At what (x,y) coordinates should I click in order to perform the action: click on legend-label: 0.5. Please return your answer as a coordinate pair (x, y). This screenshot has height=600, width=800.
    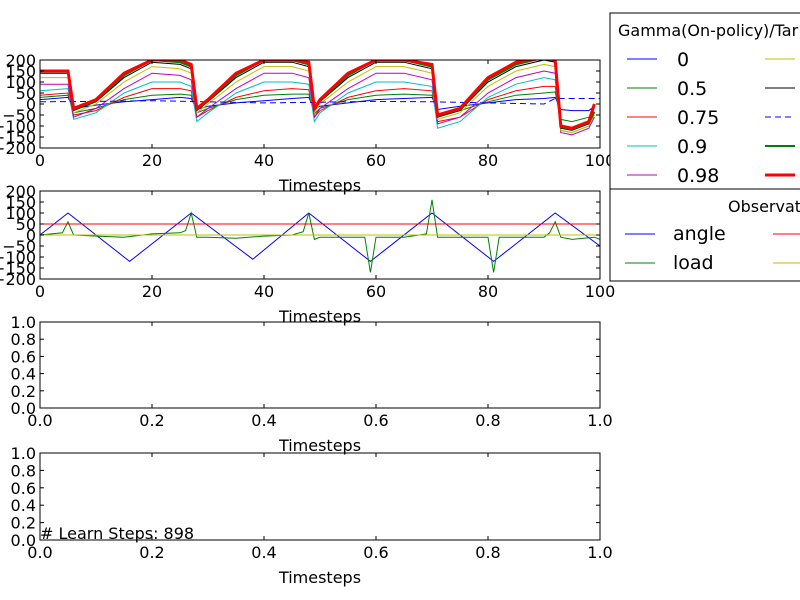
    Looking at the image, I should click on (692, 89).